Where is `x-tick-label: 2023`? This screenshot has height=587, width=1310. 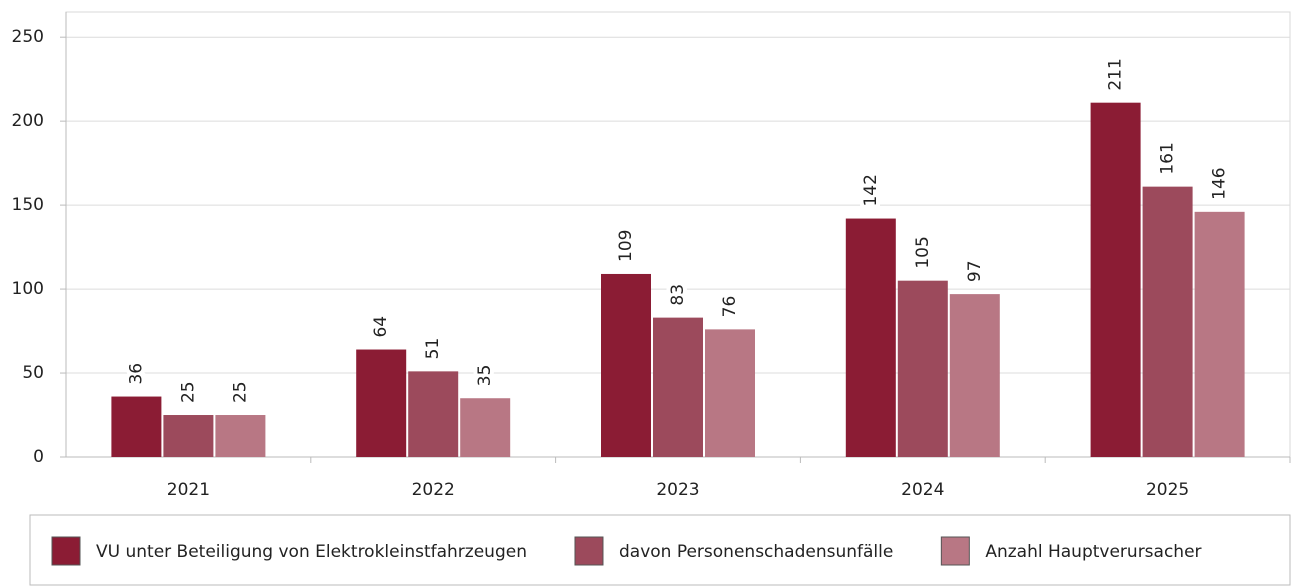 x-tick-label: 2023 is located at coordinates (677, 490).